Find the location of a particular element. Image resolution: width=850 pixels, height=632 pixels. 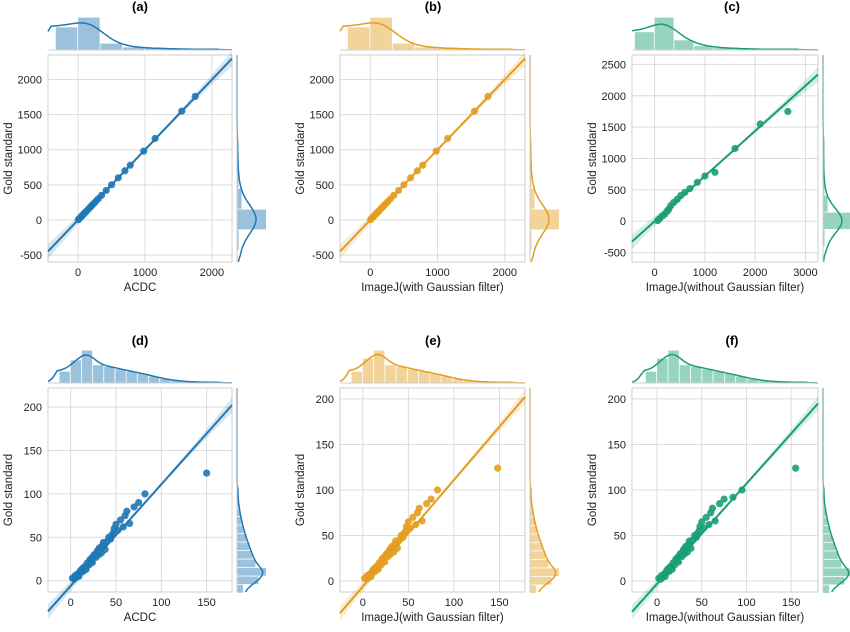

y-tick-label: 500 is located at coordinates (617, 191).